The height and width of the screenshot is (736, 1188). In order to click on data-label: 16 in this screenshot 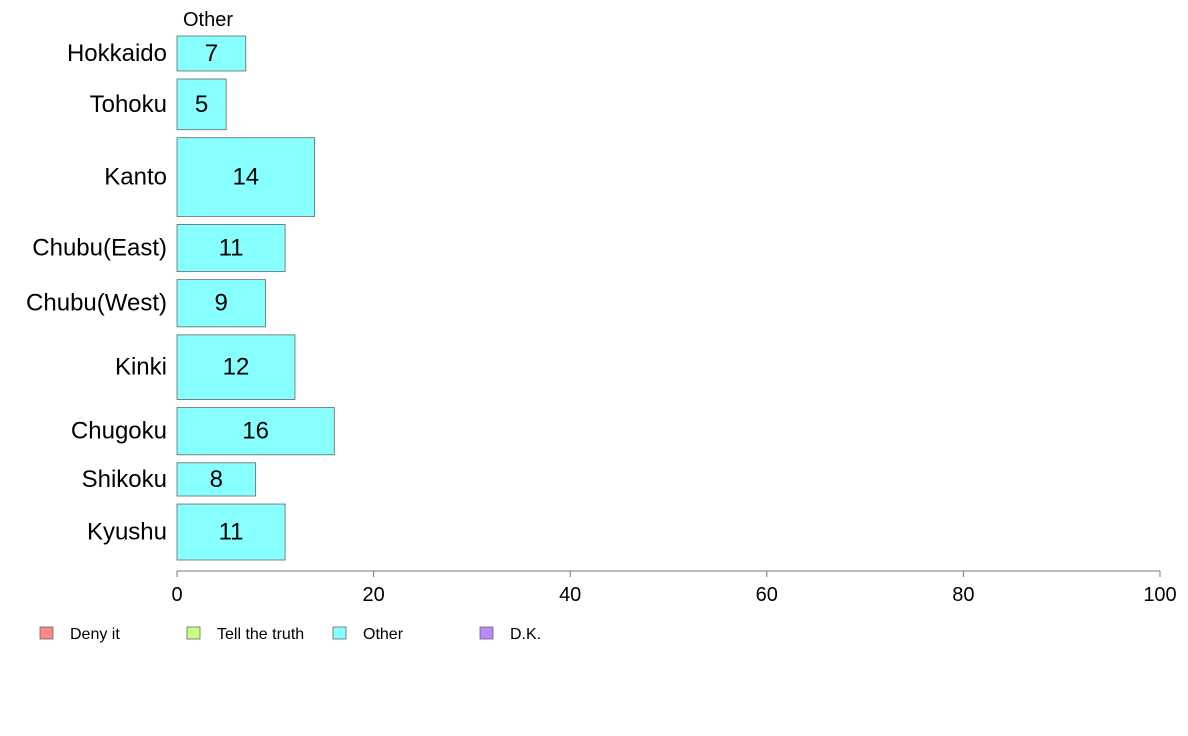, I will do `click(255, 431)`.